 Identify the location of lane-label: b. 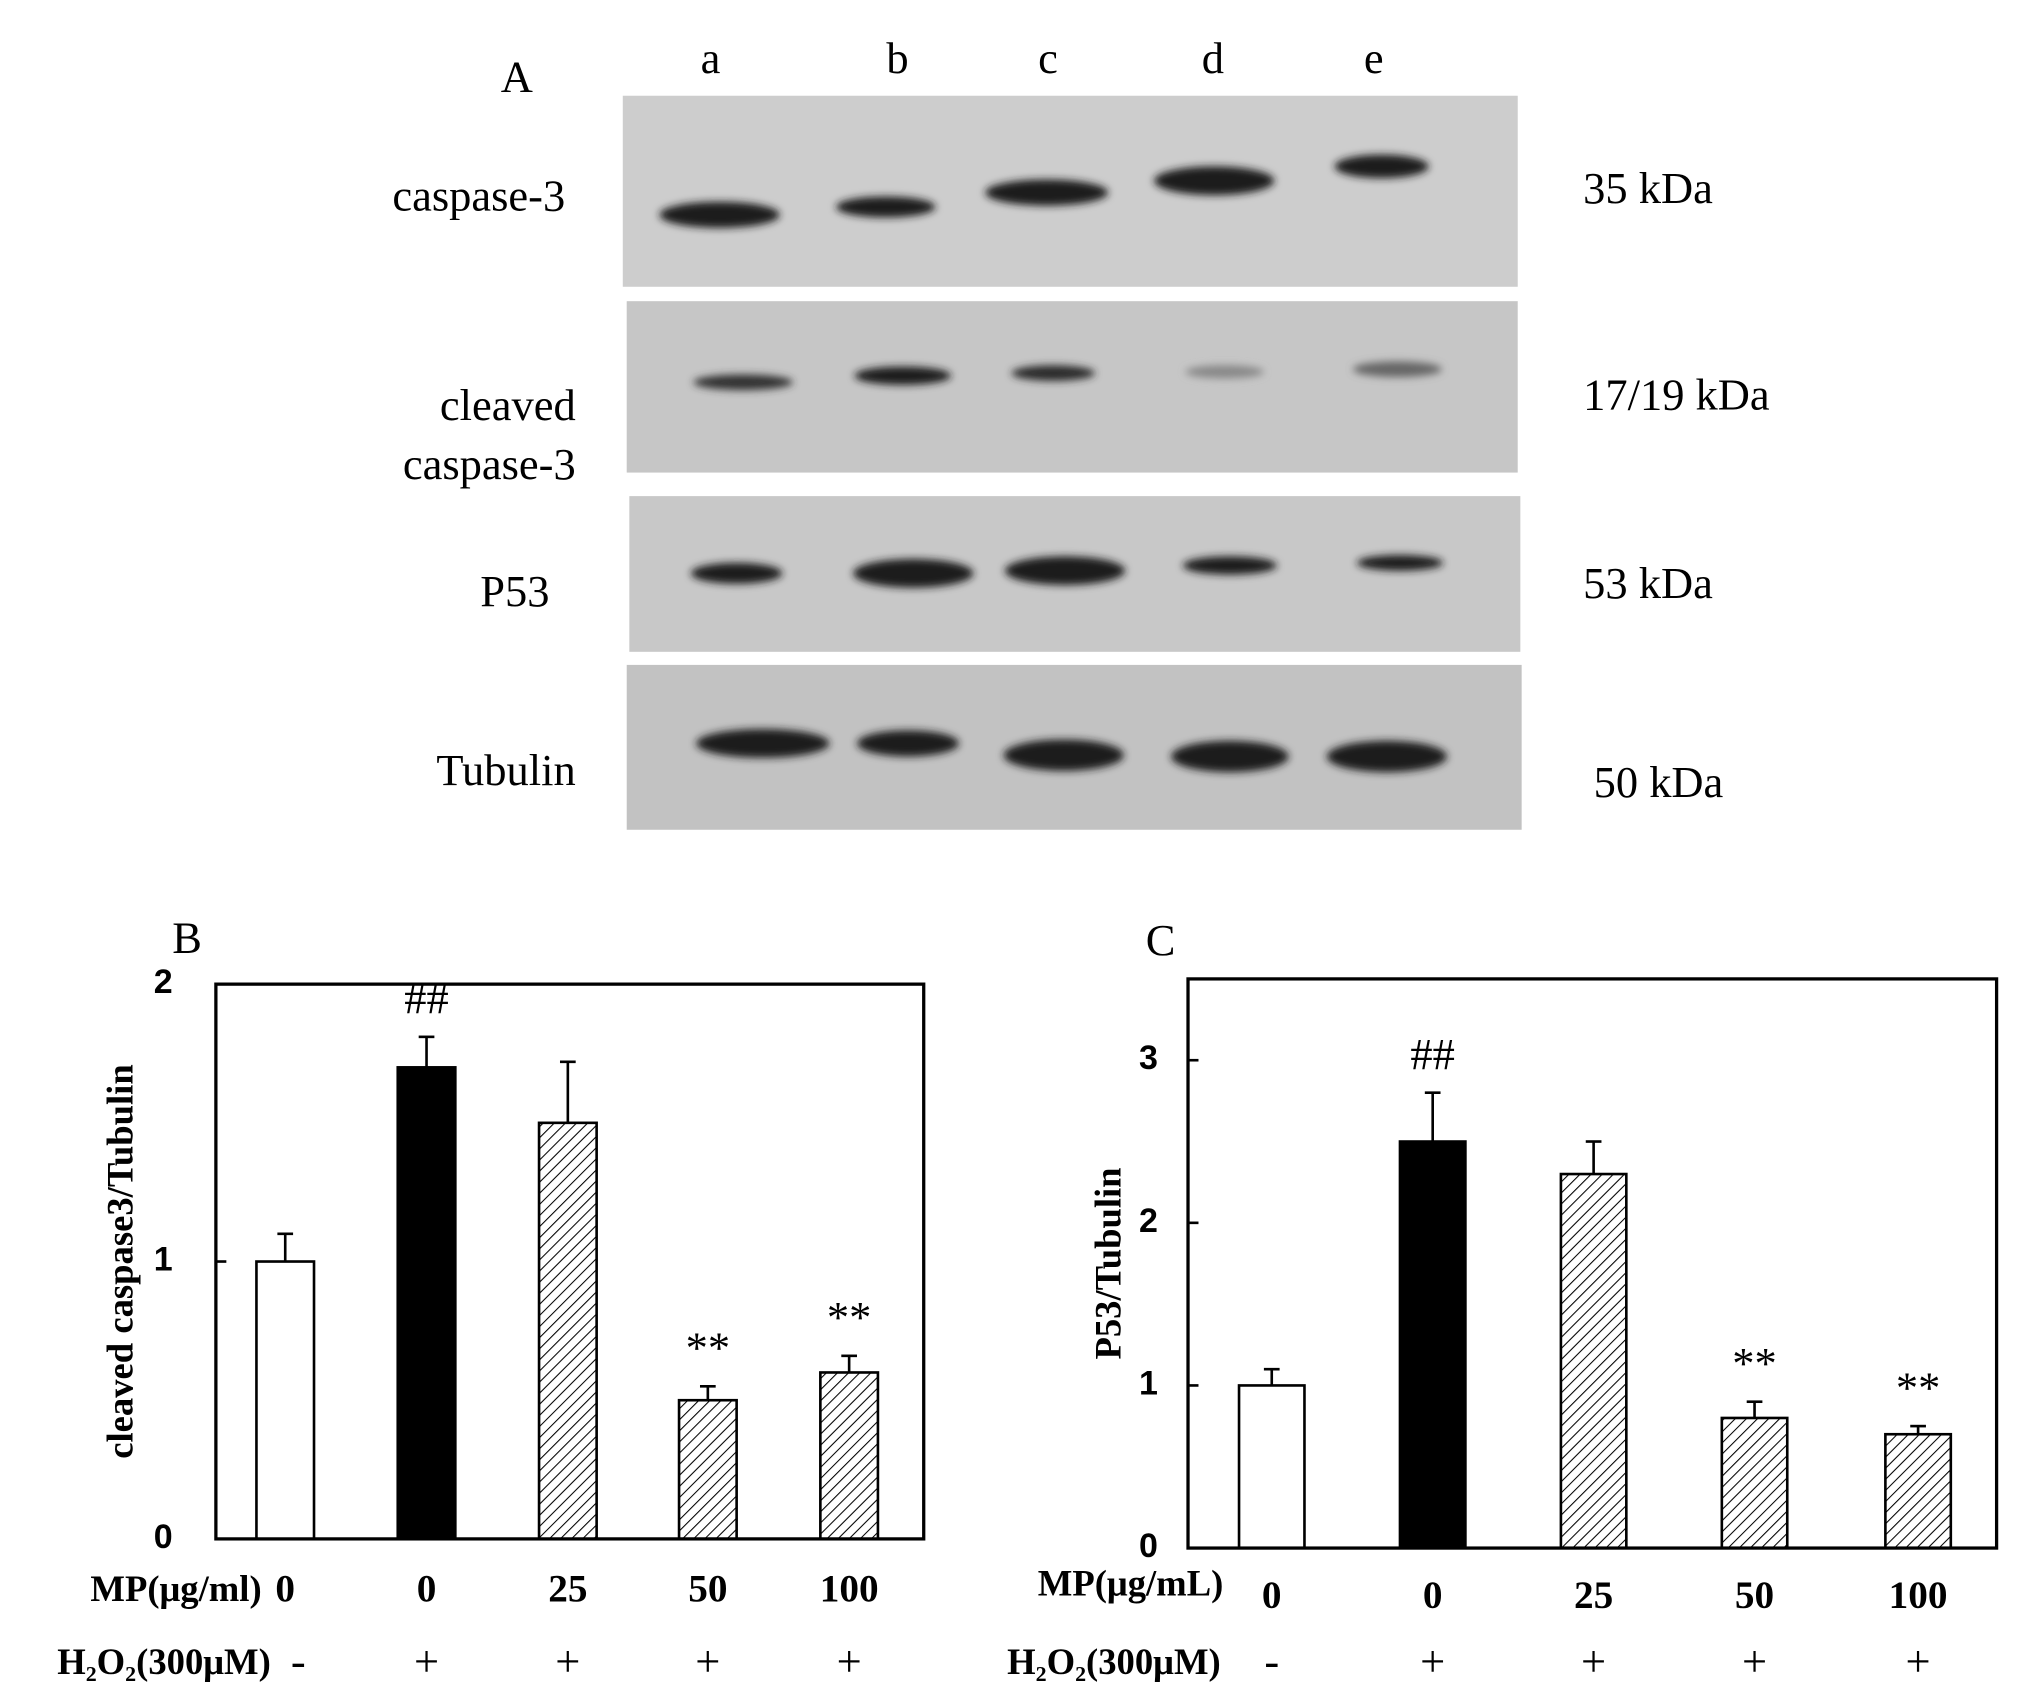
(897, 58).